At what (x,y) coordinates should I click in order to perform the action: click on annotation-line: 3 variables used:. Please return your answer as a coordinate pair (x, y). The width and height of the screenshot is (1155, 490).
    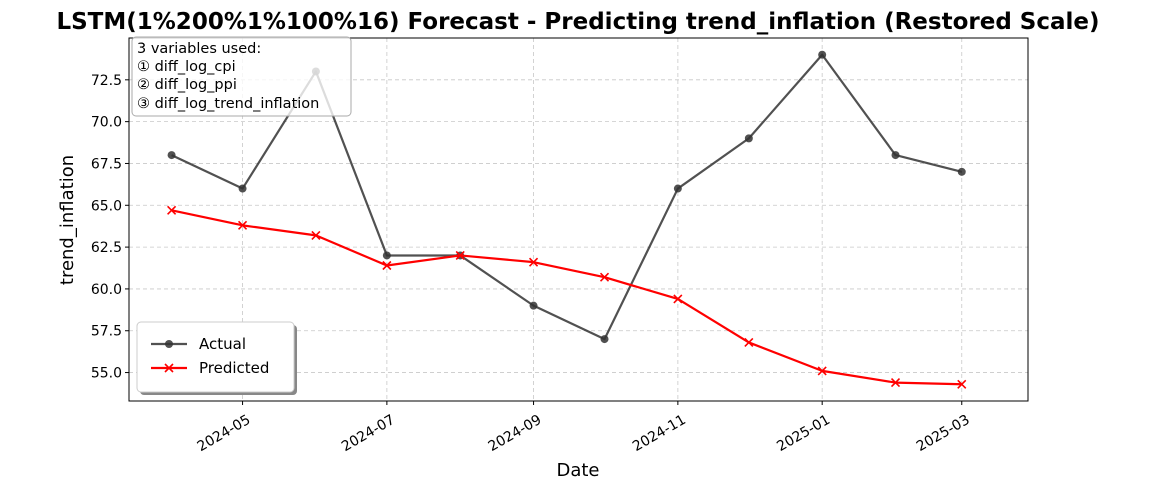
    Looking at the image, I should click on (199, 49).